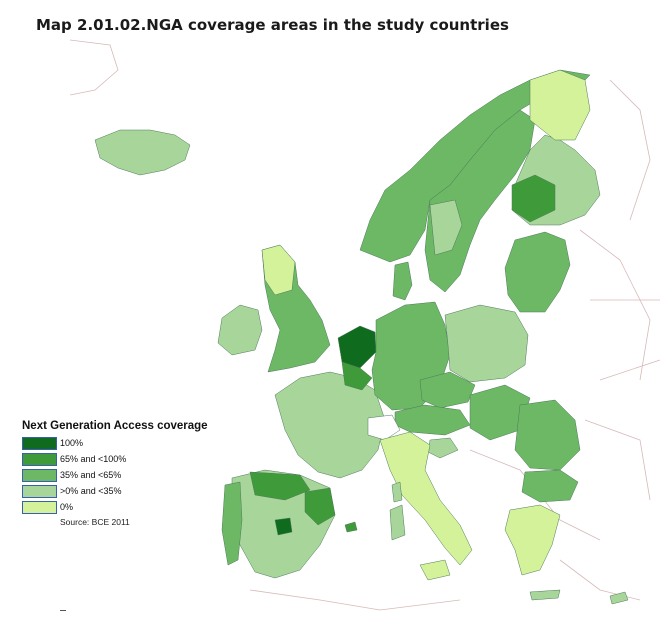  I want to click on region-finland-south, so click(533, 198).